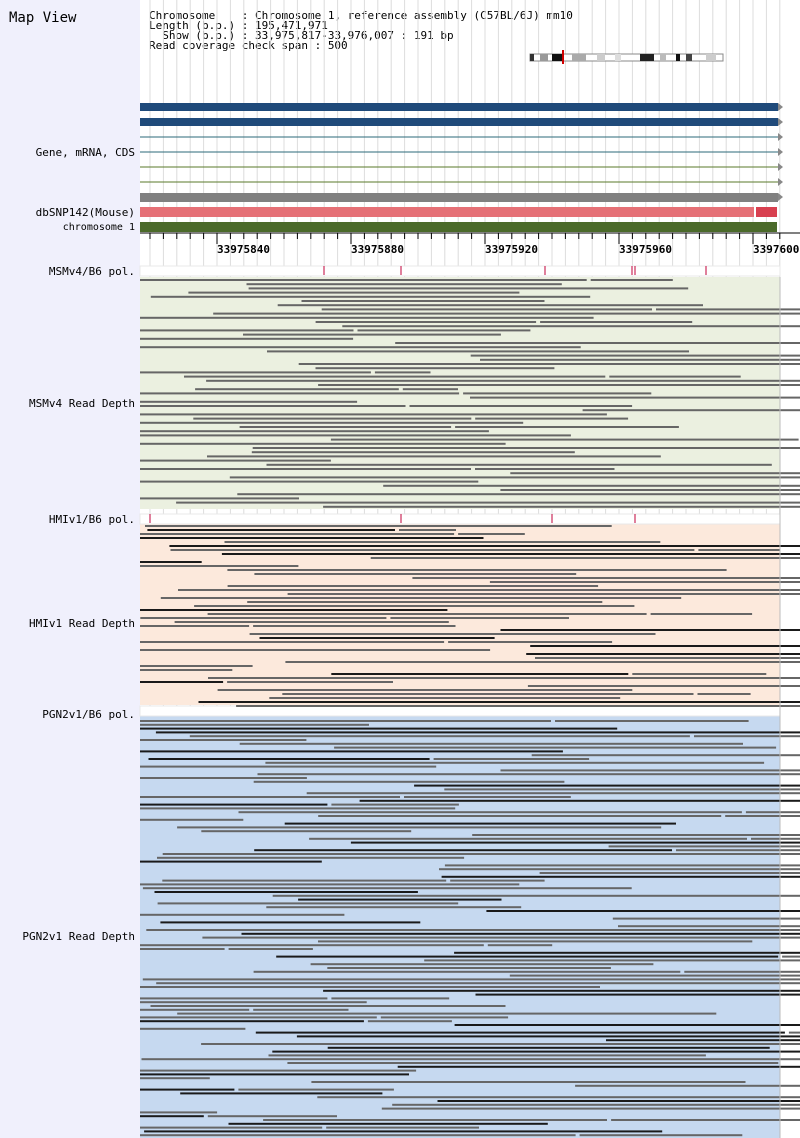  I want to click on ruler-tick-4: 33975960, so click(645, 249).